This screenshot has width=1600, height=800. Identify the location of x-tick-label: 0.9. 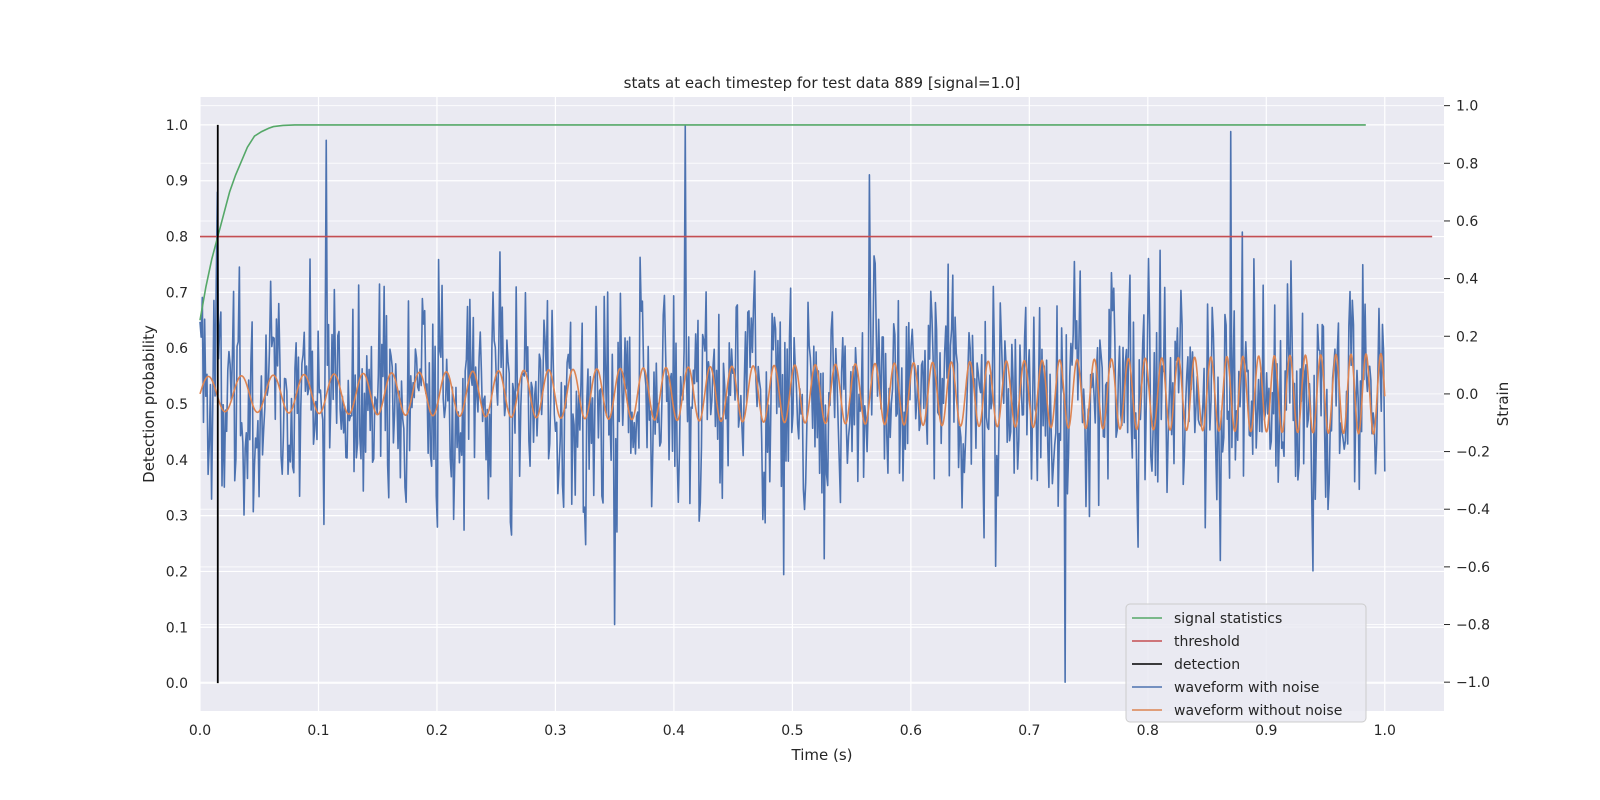
(1266, 731).